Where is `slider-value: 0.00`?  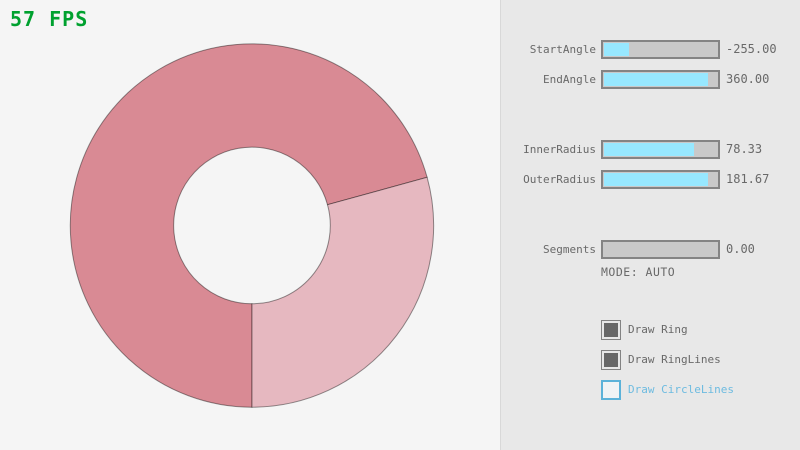
slider-value: 0.00 is located at coordinates (740, 249).